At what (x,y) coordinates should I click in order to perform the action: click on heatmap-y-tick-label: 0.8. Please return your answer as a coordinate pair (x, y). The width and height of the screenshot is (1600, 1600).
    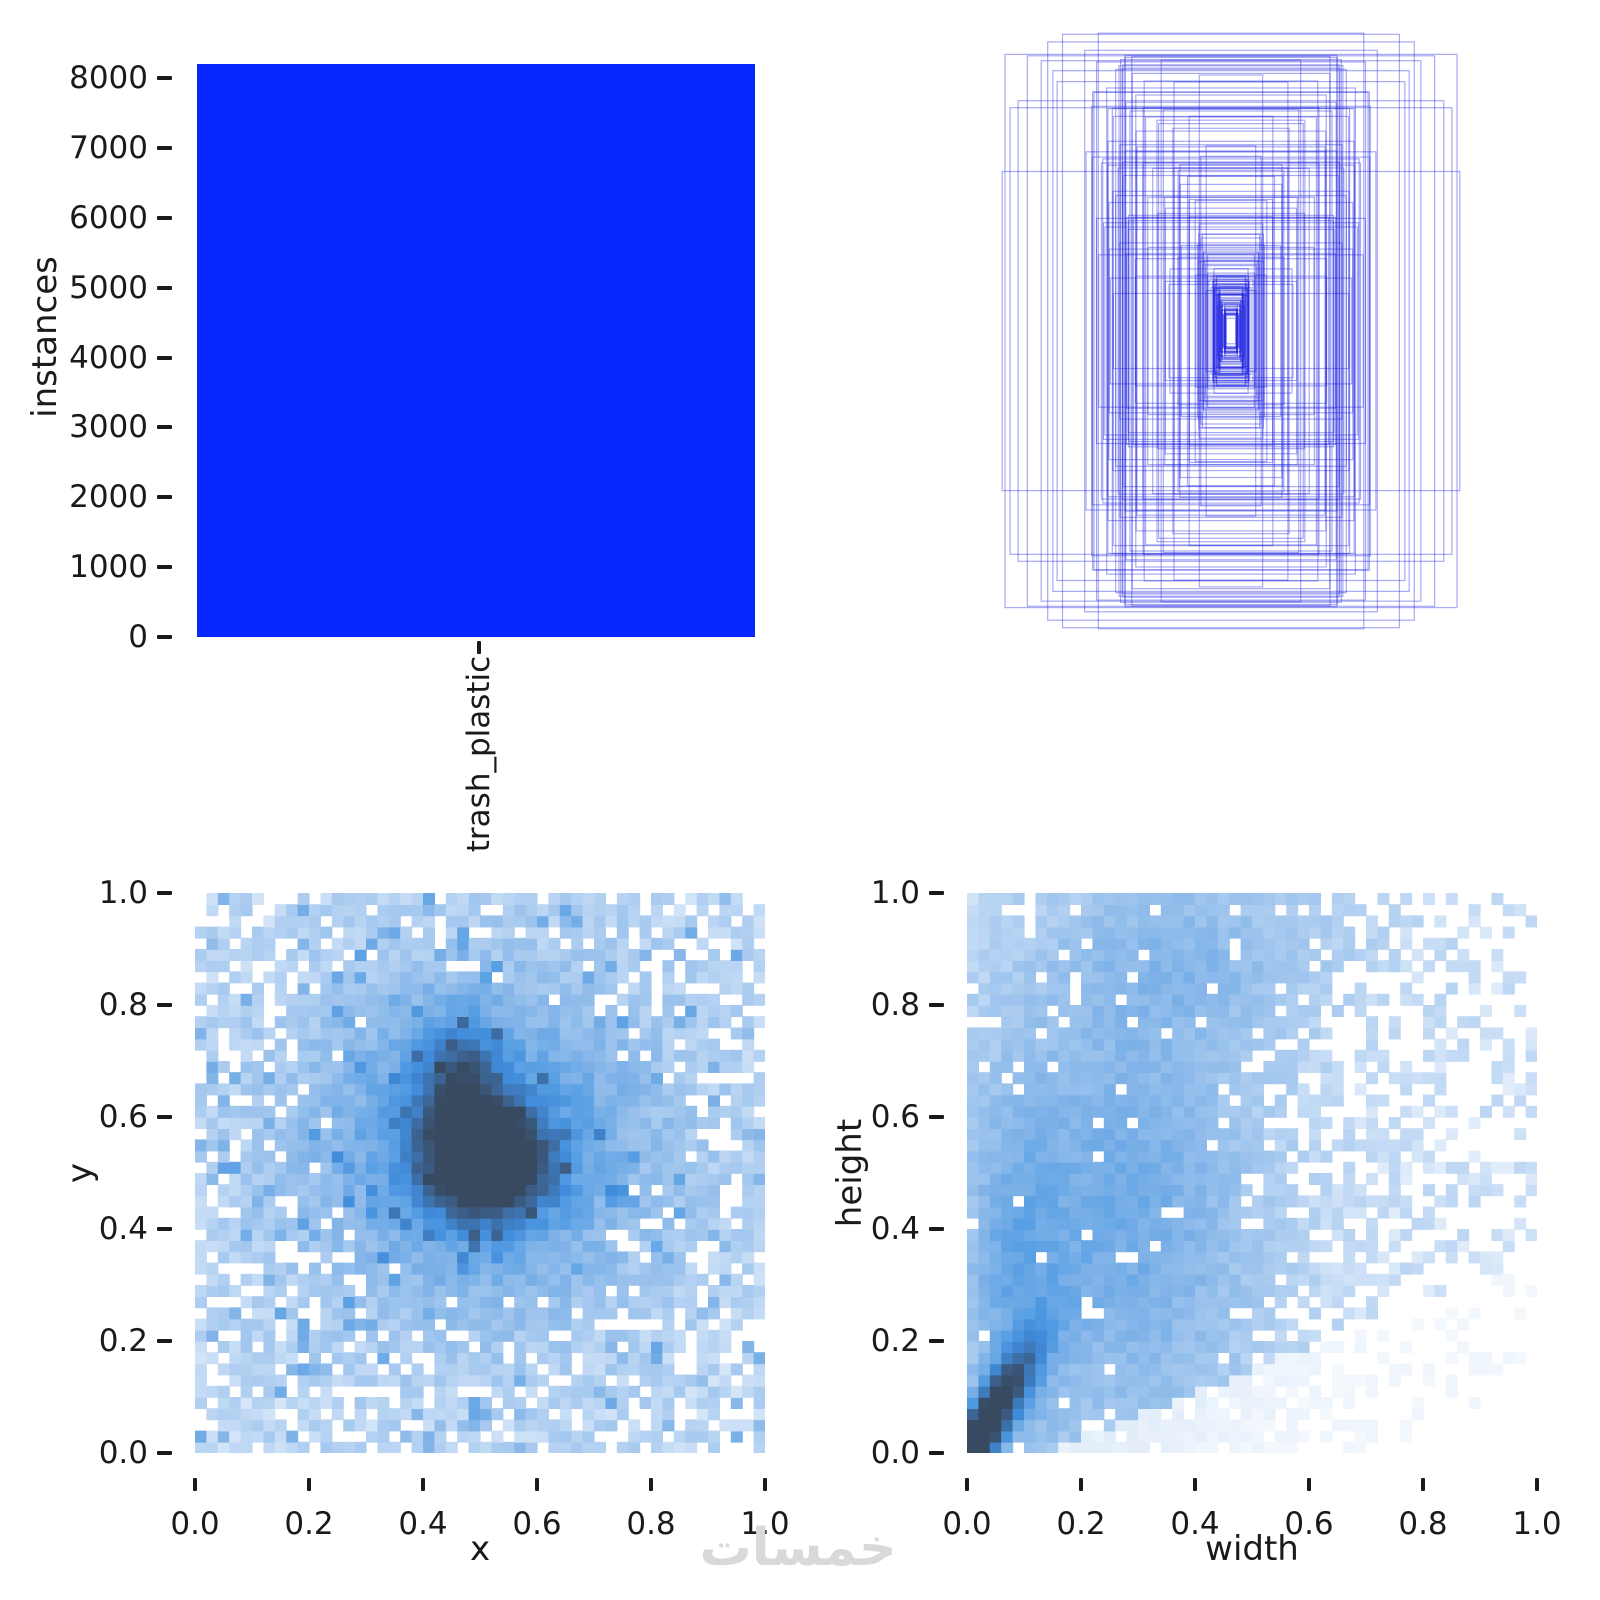
    Looking at the image, I should click on (123, 1005).